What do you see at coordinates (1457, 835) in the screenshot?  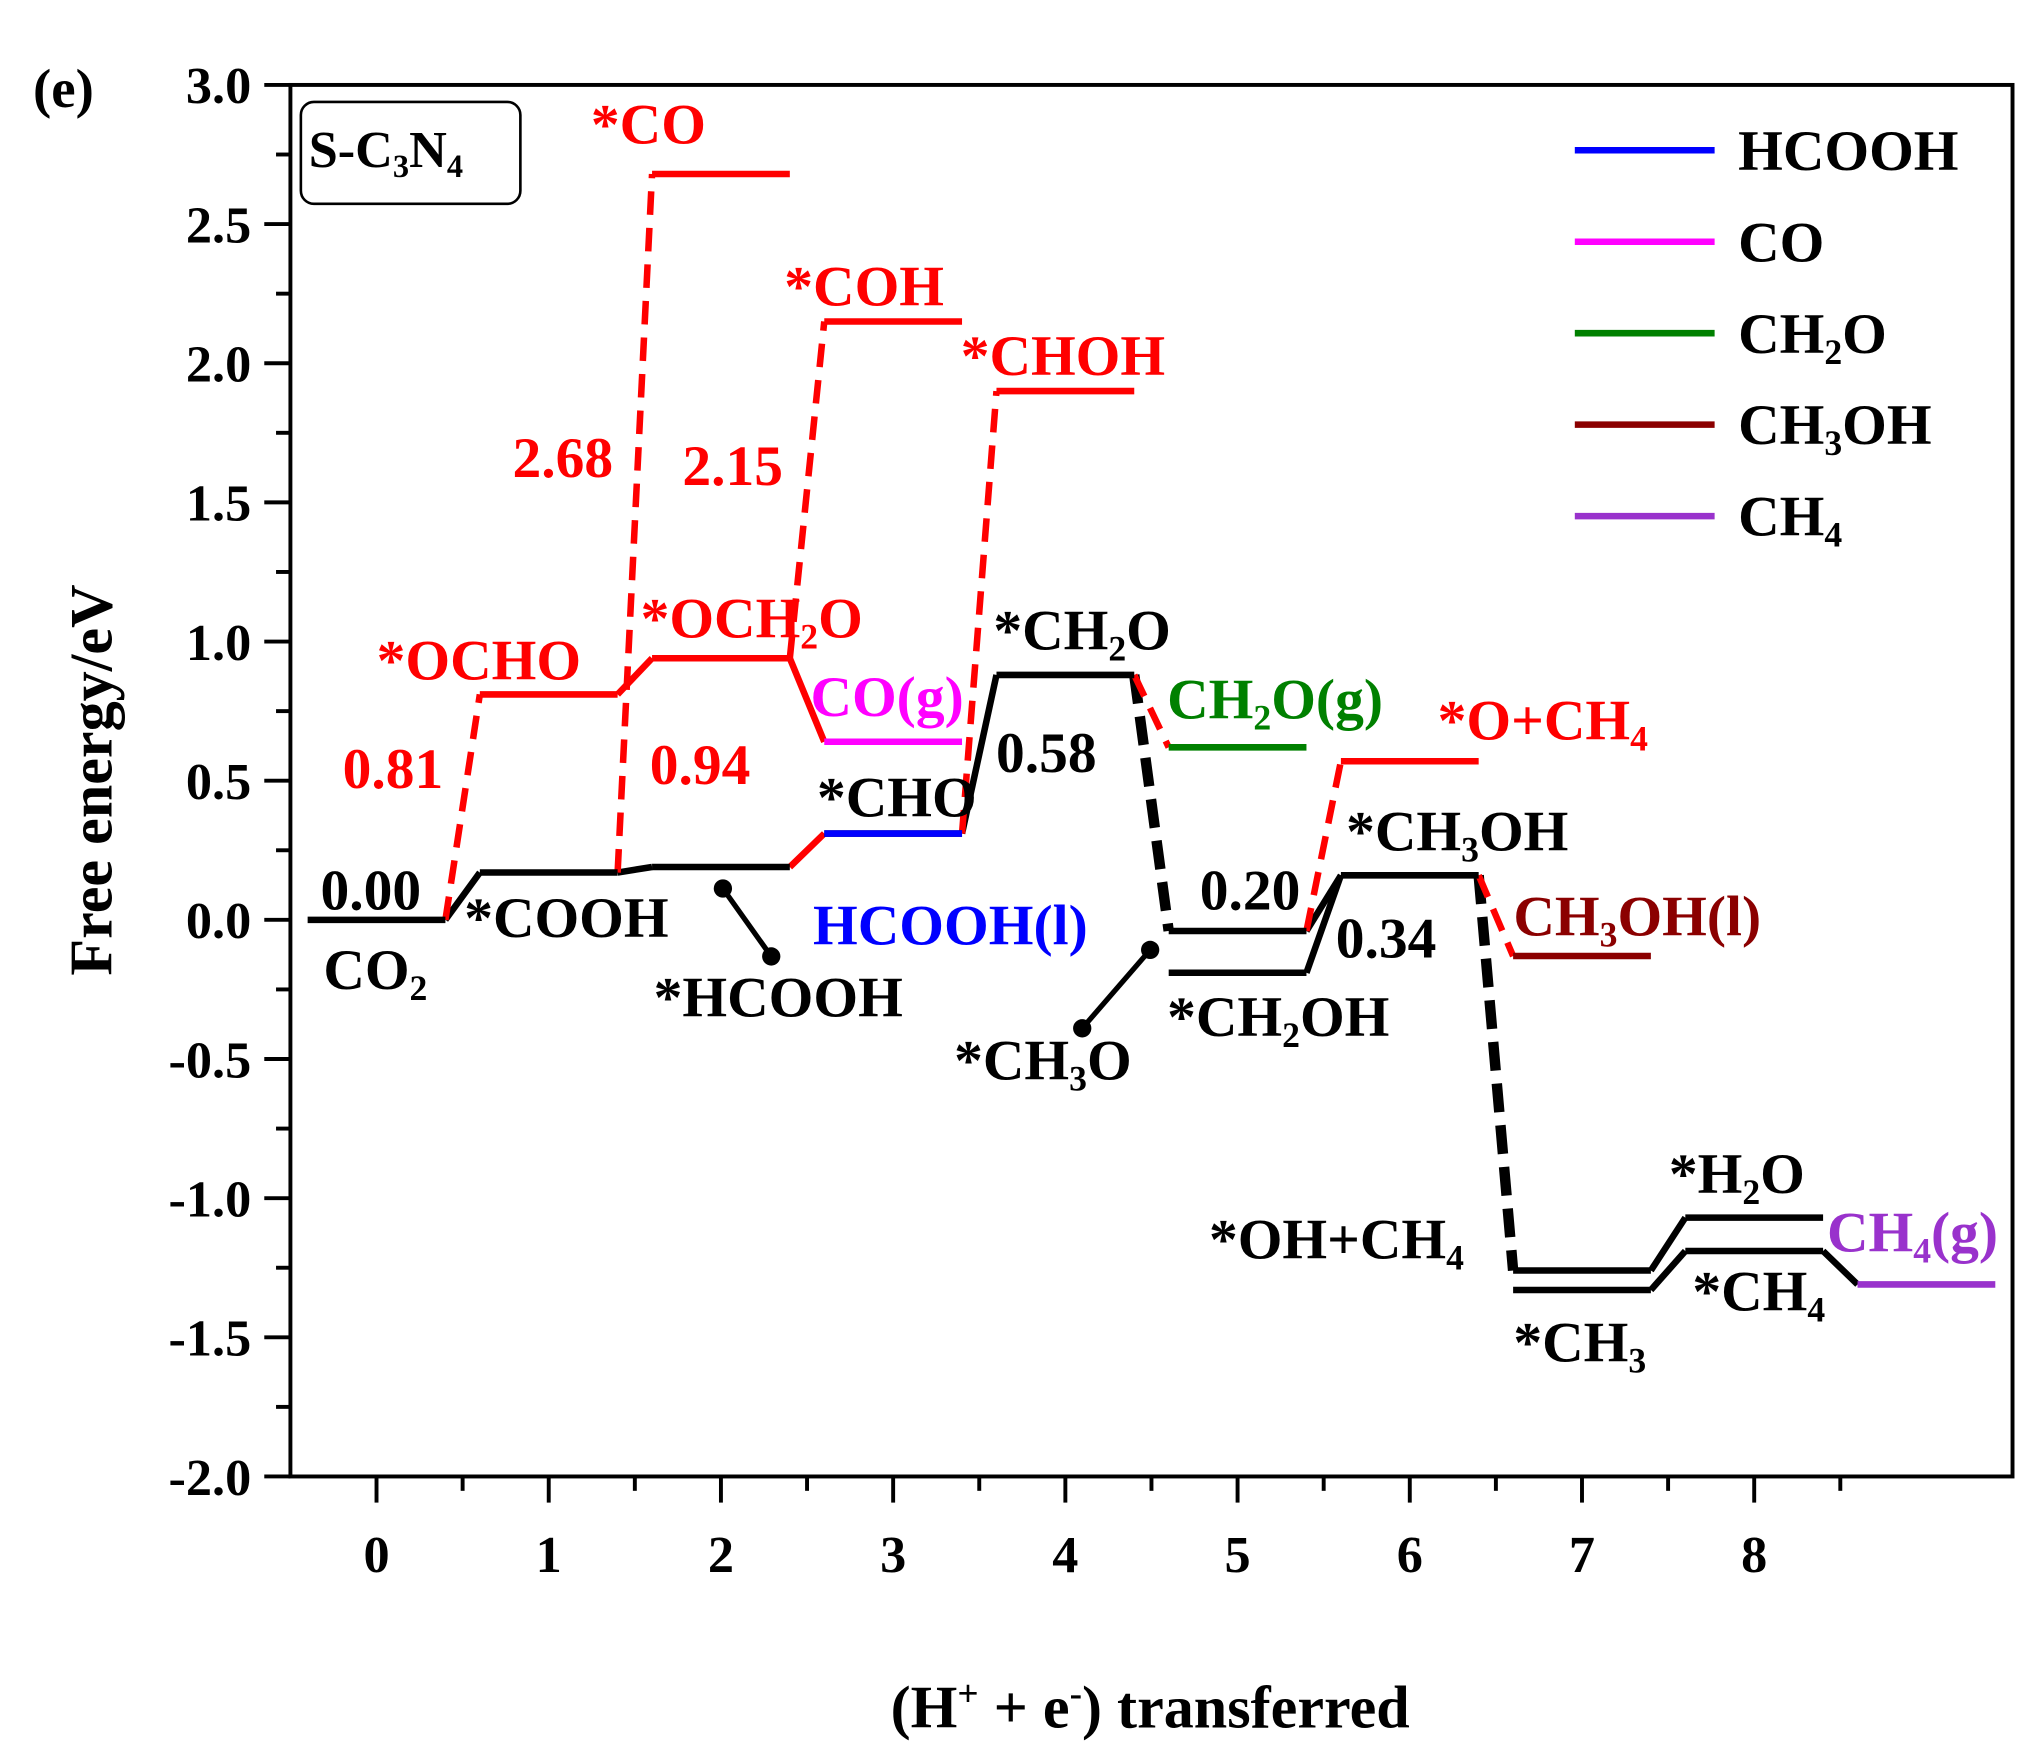 I see `level-label: *CH3OH` at bounding box center [1457, 835].